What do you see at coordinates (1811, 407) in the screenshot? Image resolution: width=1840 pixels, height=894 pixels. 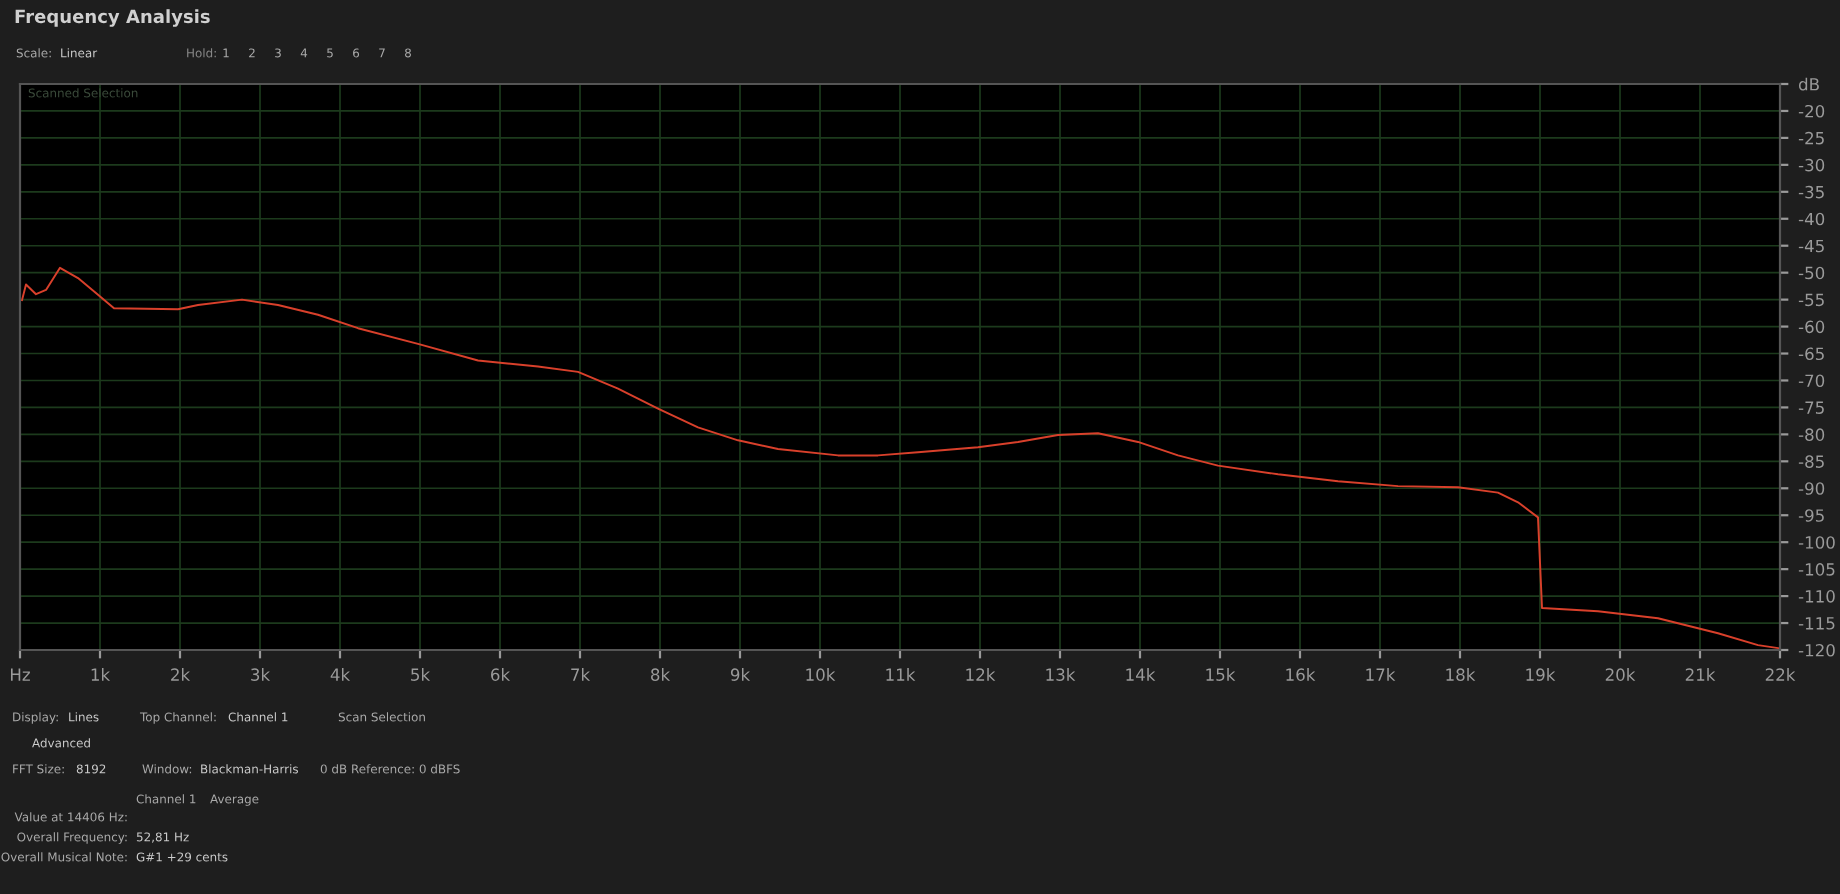 I see `y-tick-label: -75` at bounding box center [1811, 407].